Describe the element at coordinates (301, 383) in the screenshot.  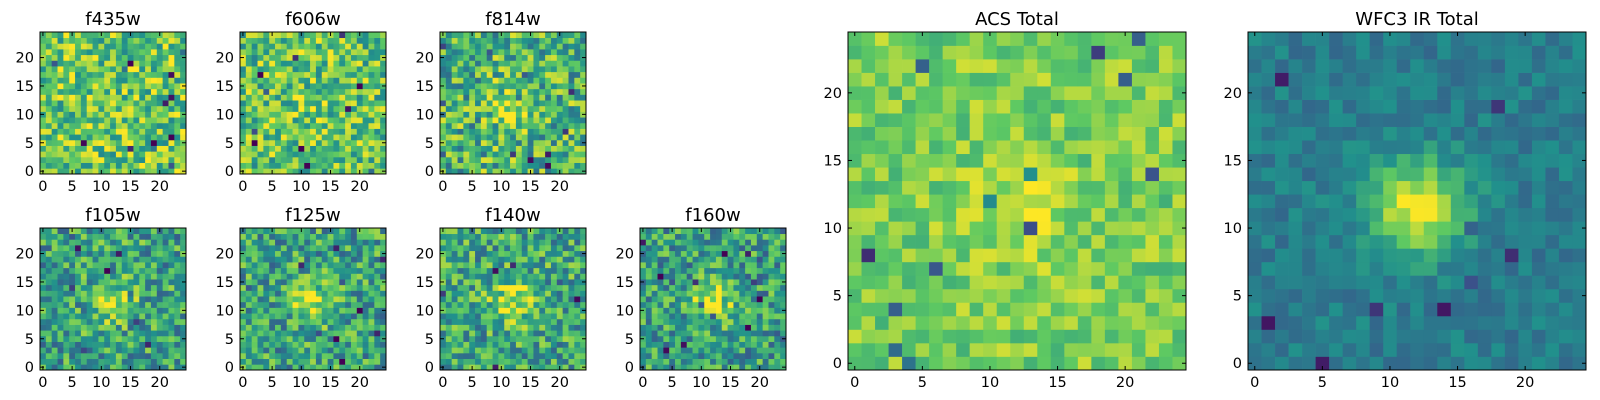
I see `x-tick-label: 10` at that location.